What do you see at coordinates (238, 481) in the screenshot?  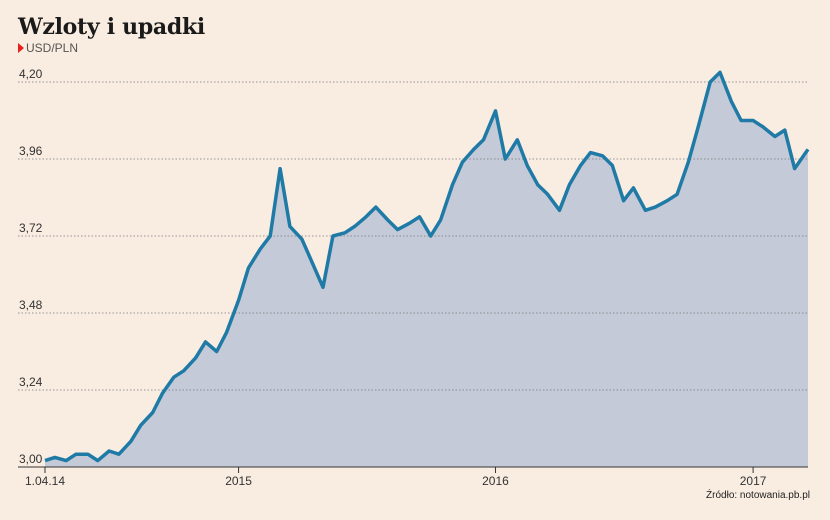 I see `x-tick-label: 2015` at bounding box center [238, 481].